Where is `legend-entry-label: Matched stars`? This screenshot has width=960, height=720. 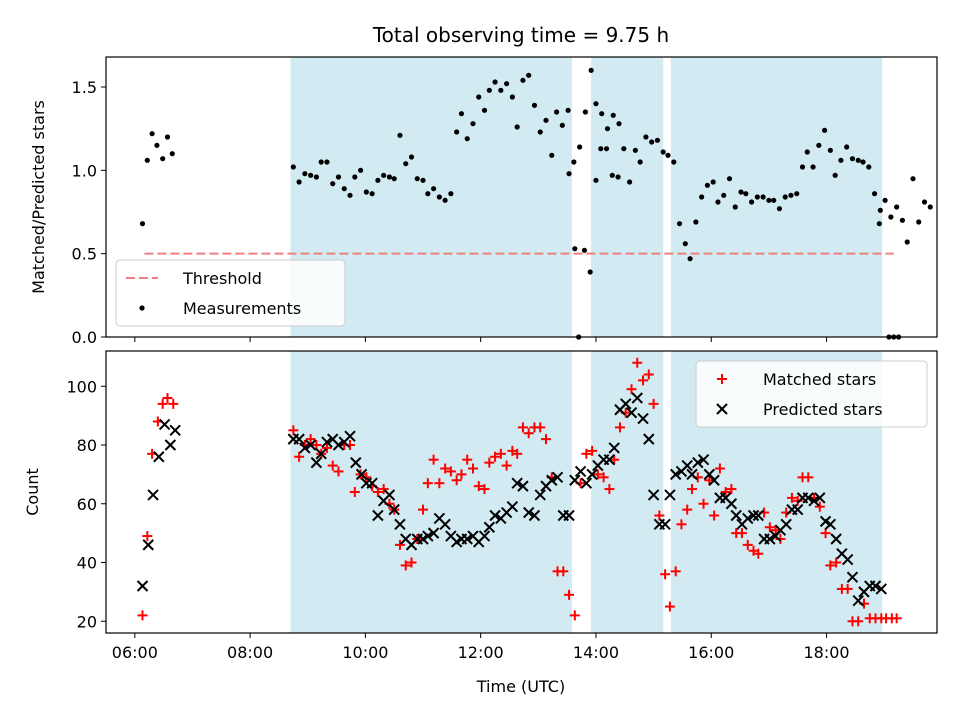
legend-entry-label: Matched stars is located at coordinates (819, 379).